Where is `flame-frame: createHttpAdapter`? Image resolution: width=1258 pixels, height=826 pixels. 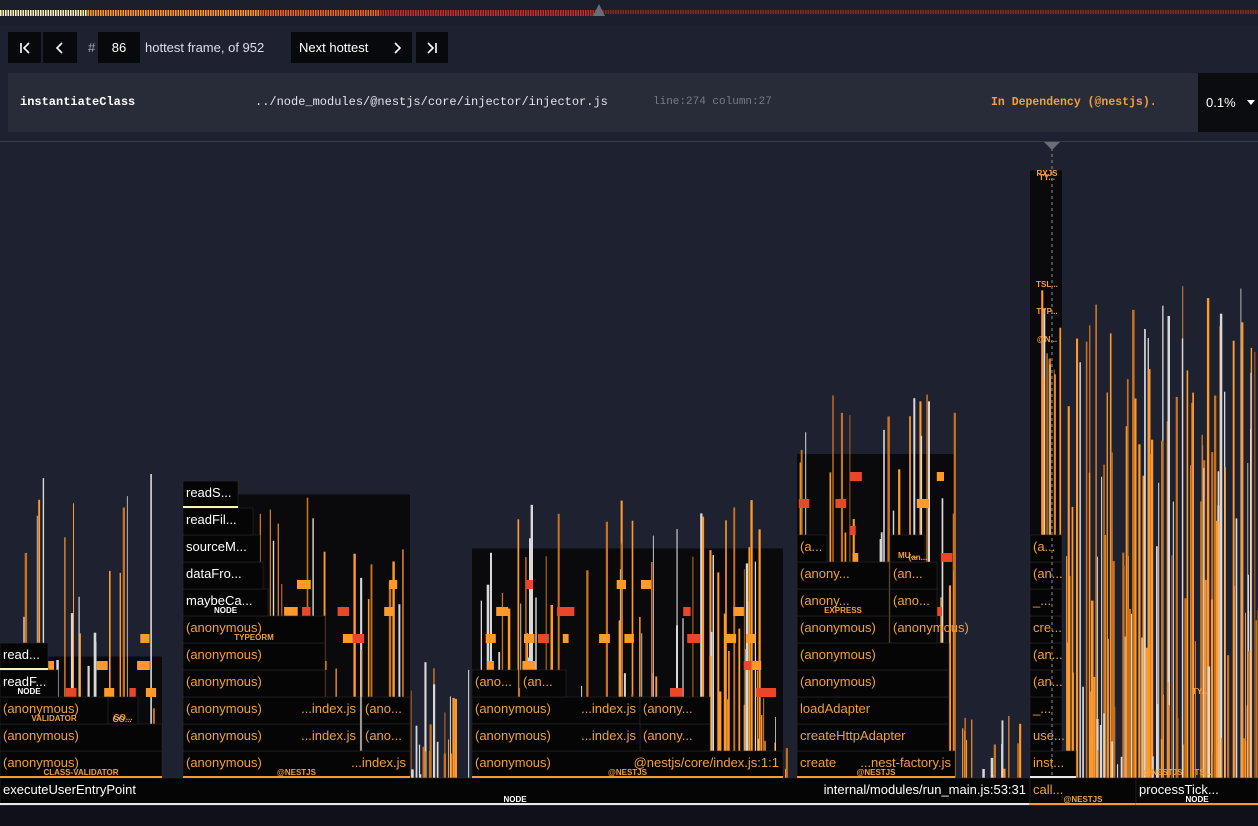 flame-frame: createHttpAdapter is located at coordinates (873, 737).